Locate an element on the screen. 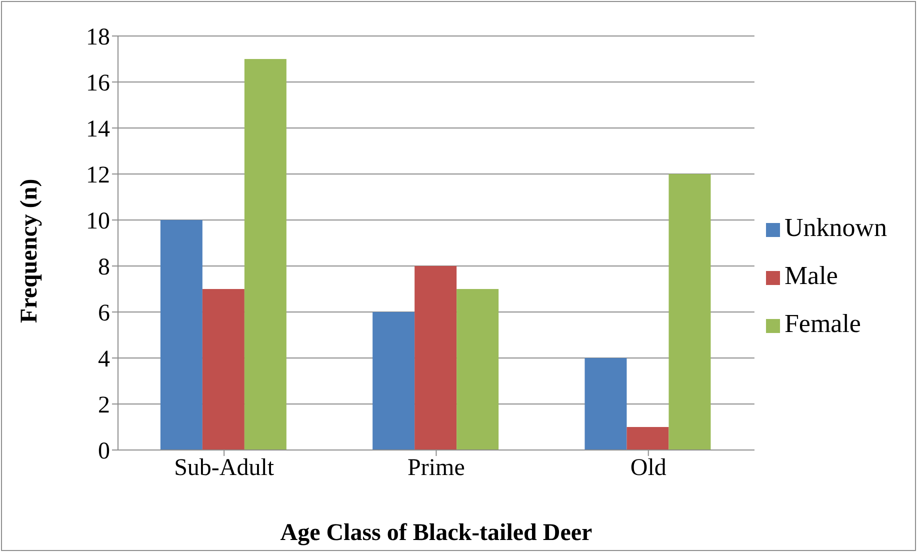 Image resolution: width=917 pixels, height=552 pixels. legend-label: Male is located at coordinates (811, 275).